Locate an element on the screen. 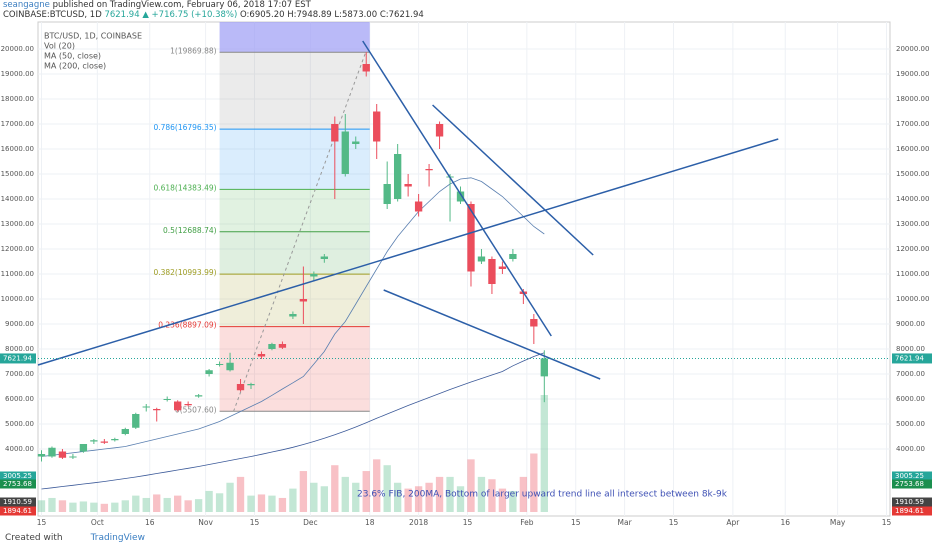  symbol: COINBASE:BTCUSD, 1D is located at coordinates (52, 15).